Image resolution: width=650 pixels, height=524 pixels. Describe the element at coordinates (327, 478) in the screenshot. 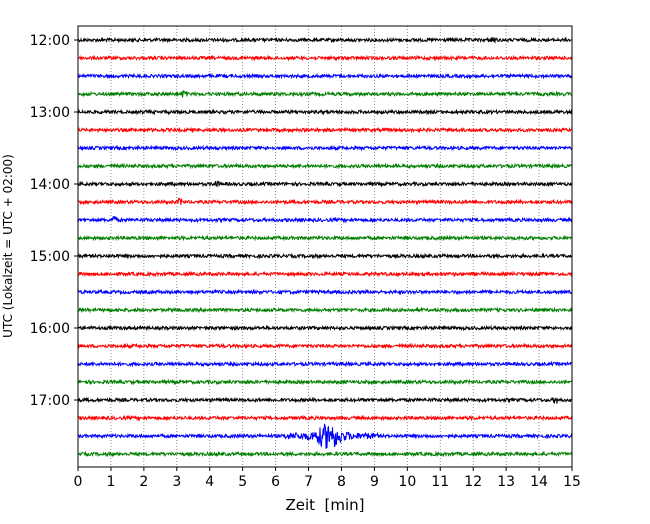

I see `x-ticks: 0 1 2 3 4 5 6 7 8 9 10 11 12 13 14 15` at that location.